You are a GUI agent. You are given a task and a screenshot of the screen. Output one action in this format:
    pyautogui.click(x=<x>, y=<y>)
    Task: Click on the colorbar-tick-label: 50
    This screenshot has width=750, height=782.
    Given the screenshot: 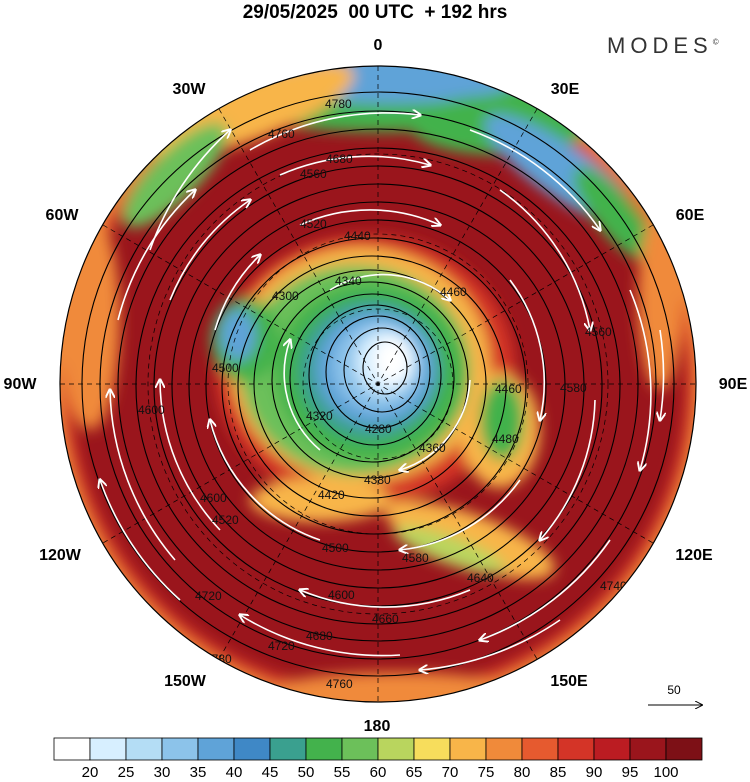 What is the action you would take?
    pyautogui.click(x=306, y=772)
    